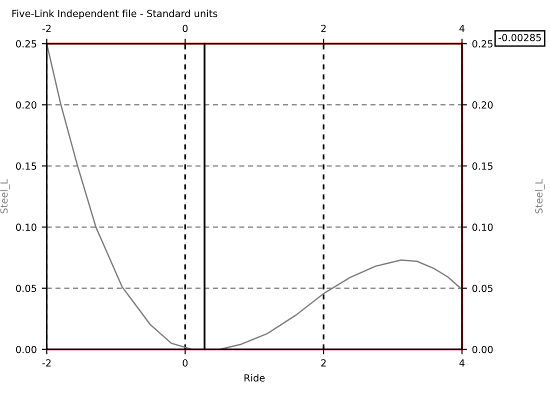 The image size is (550, 397). What do you see at coordinates (185, 363) in the screenshot?
I see `x-tick-label: 0` at bounding box center [185, 363].